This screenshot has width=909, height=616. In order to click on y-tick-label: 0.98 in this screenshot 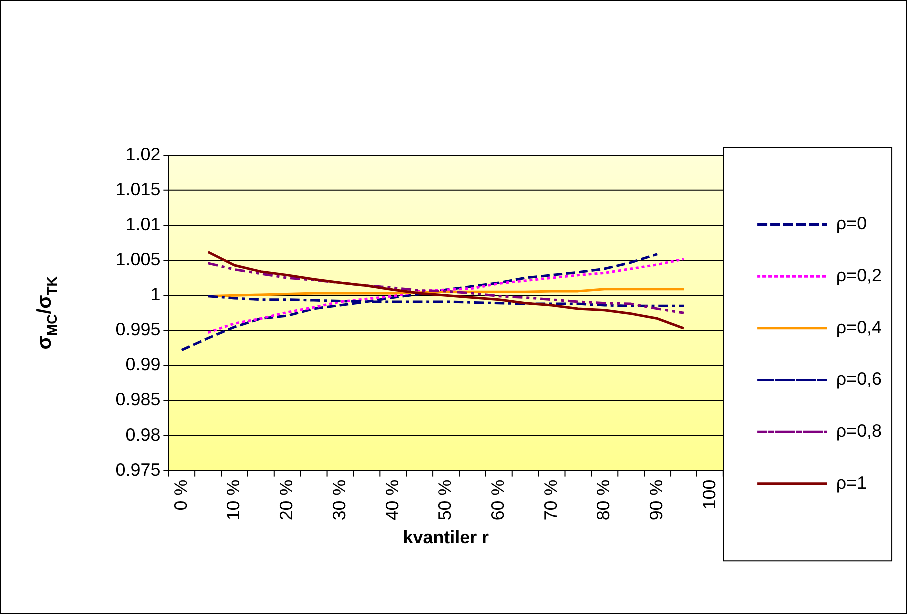, I will do `click(143, 434)`.